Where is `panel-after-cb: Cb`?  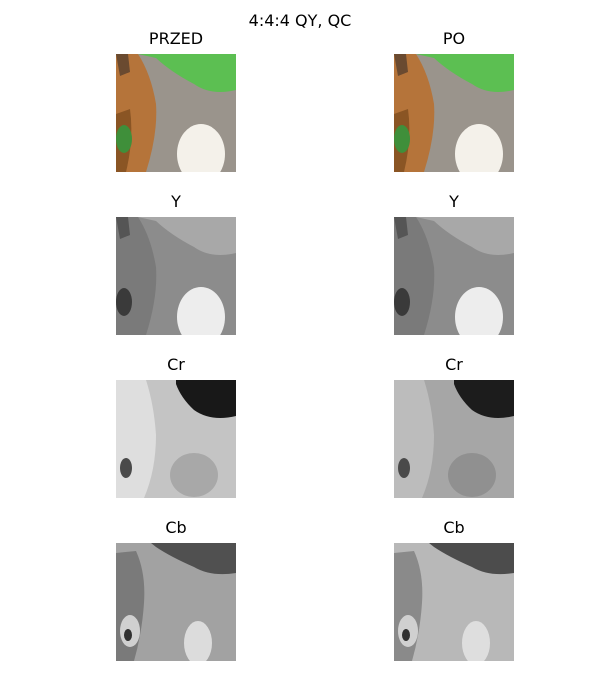
panel-after-cb: Cb is located at coordinates (454, 589).